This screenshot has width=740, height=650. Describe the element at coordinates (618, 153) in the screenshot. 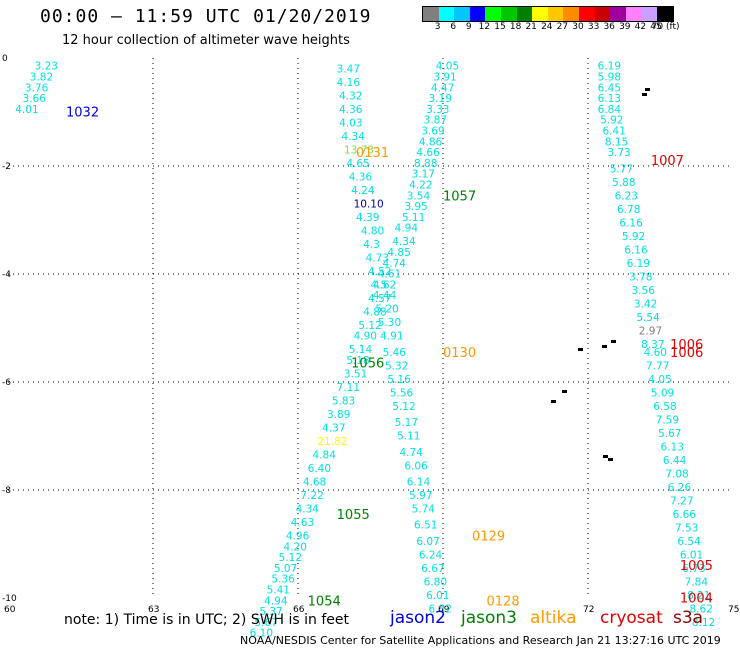

I see `wave-height-value: 3.73` at that location.